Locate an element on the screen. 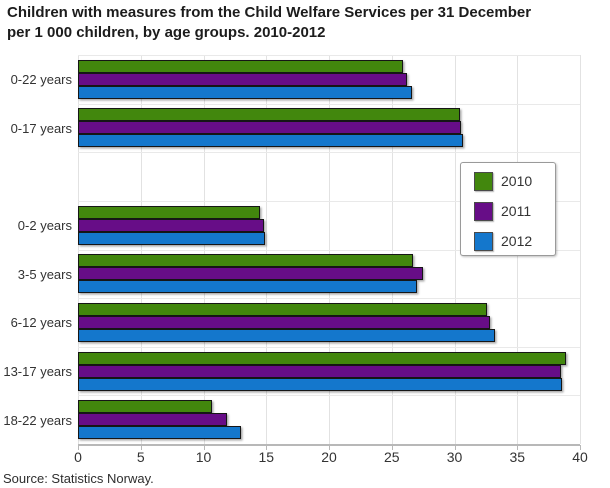  category-label: 6-12 years is located at coordinates (41, 323).